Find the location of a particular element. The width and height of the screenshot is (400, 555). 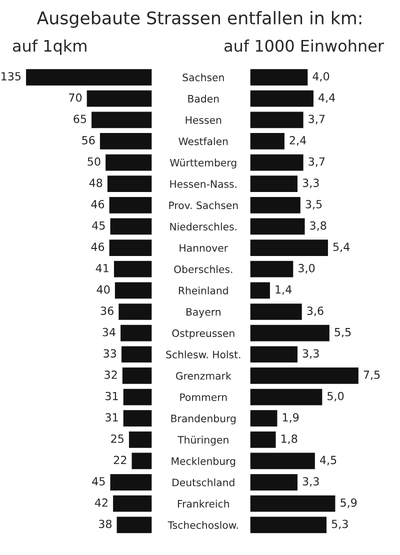

data-label: 70 is located at coordinates (75, 97).